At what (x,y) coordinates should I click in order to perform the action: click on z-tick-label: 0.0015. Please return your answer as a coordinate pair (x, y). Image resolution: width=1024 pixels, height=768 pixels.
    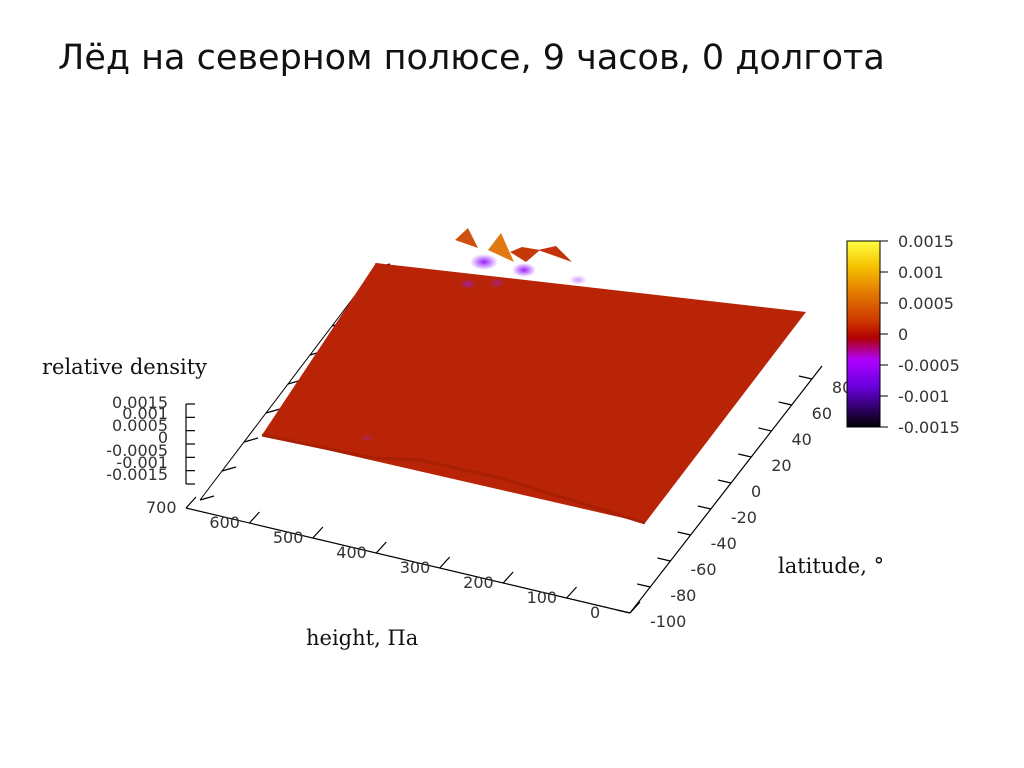
    Looking at the image, I should click on (140, 402).